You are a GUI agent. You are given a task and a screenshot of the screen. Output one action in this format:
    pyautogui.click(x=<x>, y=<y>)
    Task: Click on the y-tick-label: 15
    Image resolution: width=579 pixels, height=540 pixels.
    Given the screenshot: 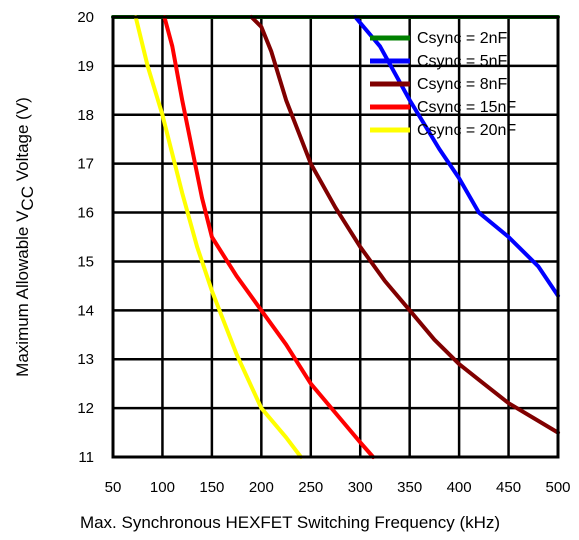 What is the action you would take?
    pyautogui.click(x=85, y=261)
    